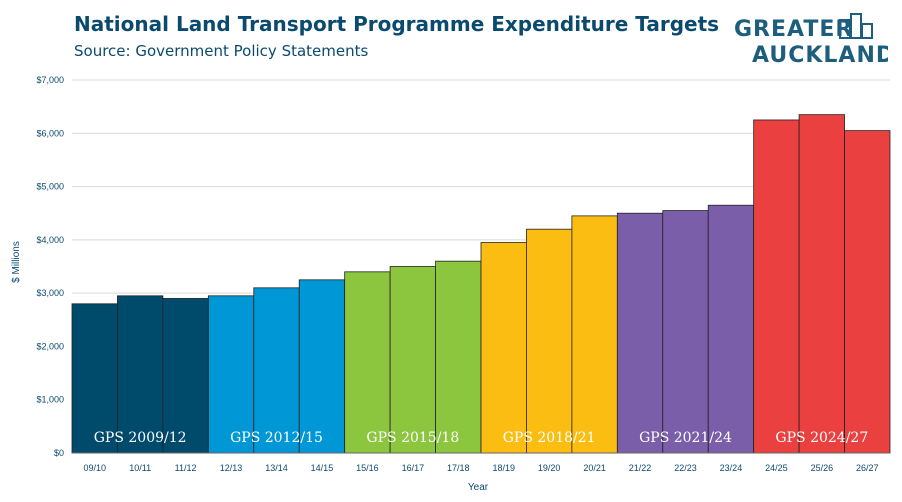 Image resolution: width=902 pixels, height=502 pixels. I want to click on x-tick-label: 14/15, so click(322, 468).